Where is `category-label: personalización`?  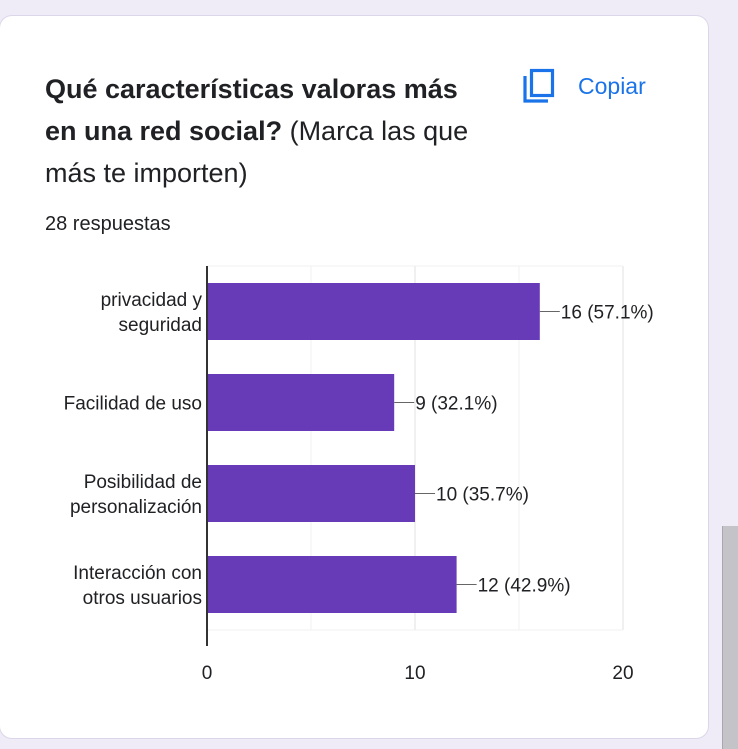
category-label: personalización is located at coordinates (136, 507).